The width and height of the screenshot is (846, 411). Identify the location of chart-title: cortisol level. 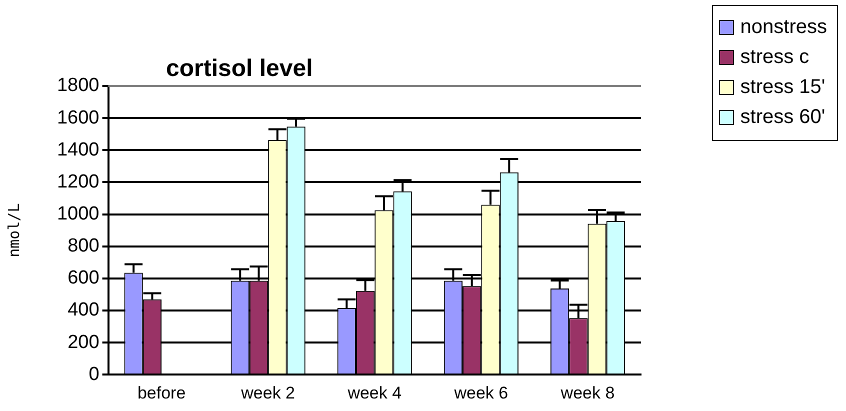
(239, 68).